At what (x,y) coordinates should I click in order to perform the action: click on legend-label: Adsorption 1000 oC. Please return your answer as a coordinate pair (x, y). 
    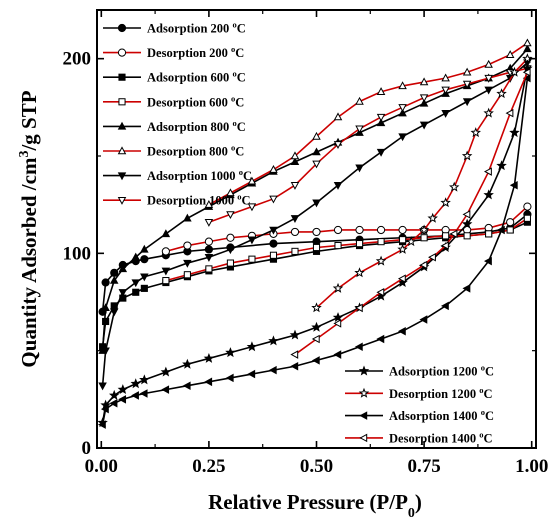
    Looking at the image, I should click on (199, 175).